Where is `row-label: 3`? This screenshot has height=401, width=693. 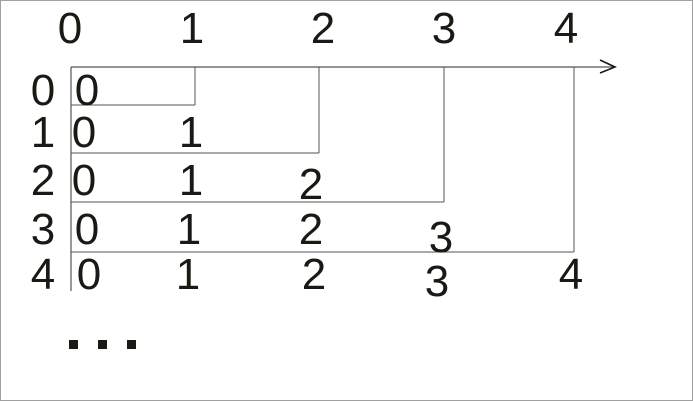
row-label: 3 is located at coordinates (43, 229).